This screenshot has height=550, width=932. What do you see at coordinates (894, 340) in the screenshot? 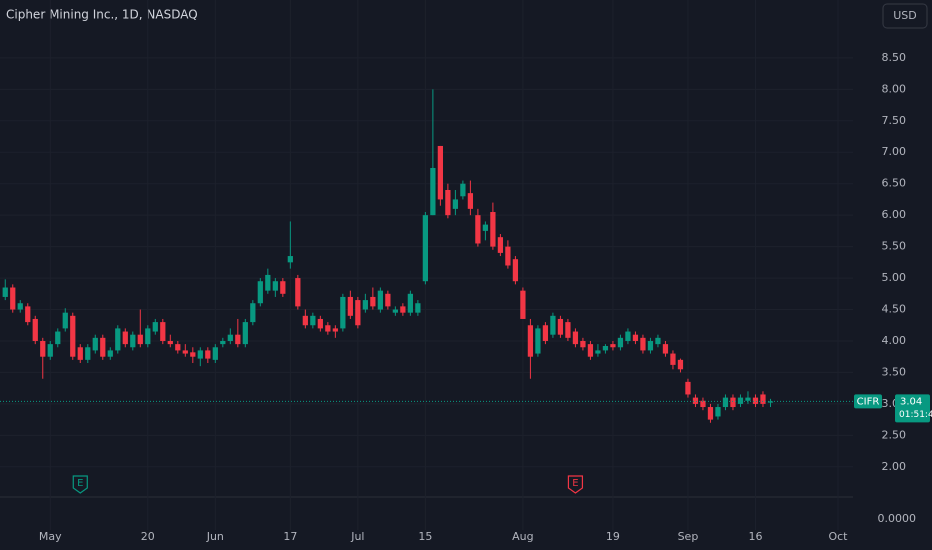
I see `y-tick-label: 4.00` at bounding box center [894, 340].